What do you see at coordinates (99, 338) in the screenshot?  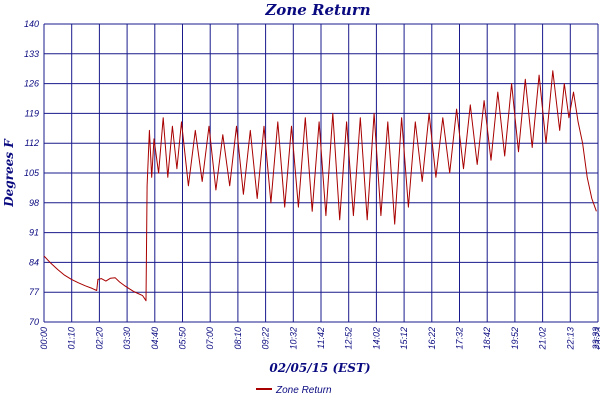 I see `x-tick-label: 02:20` at bounding box center [99, 338].